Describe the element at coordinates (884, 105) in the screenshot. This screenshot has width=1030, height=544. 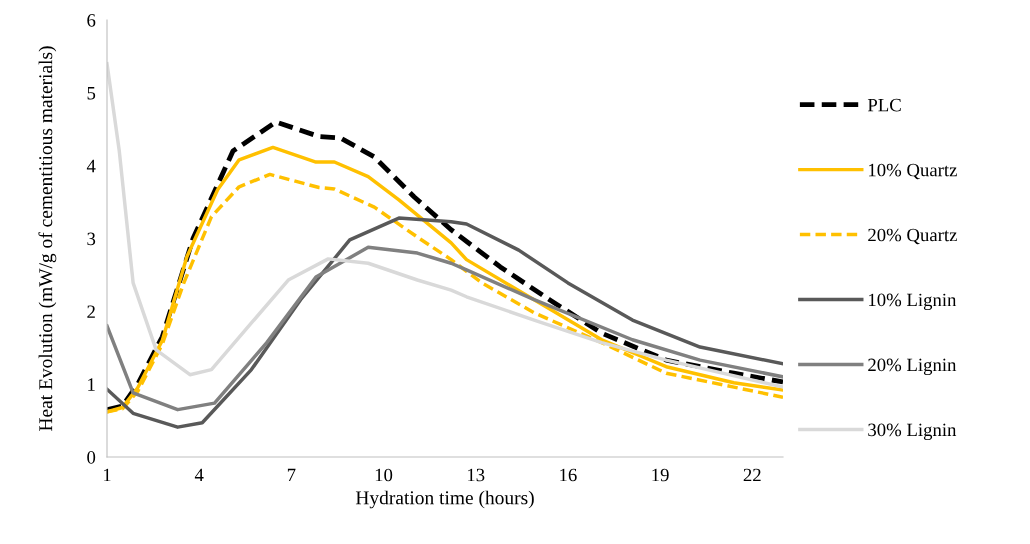
I see `legend-label: PLC` at that location.